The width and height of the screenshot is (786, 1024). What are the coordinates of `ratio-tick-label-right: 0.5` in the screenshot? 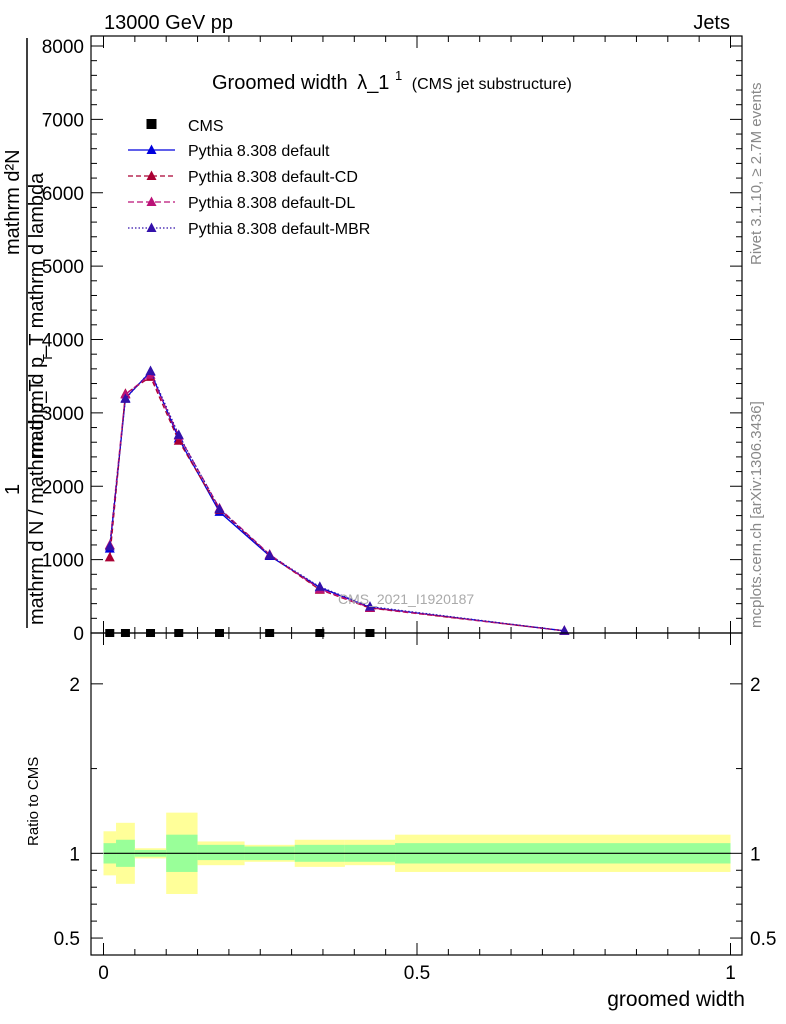 It's located at (763, 939).